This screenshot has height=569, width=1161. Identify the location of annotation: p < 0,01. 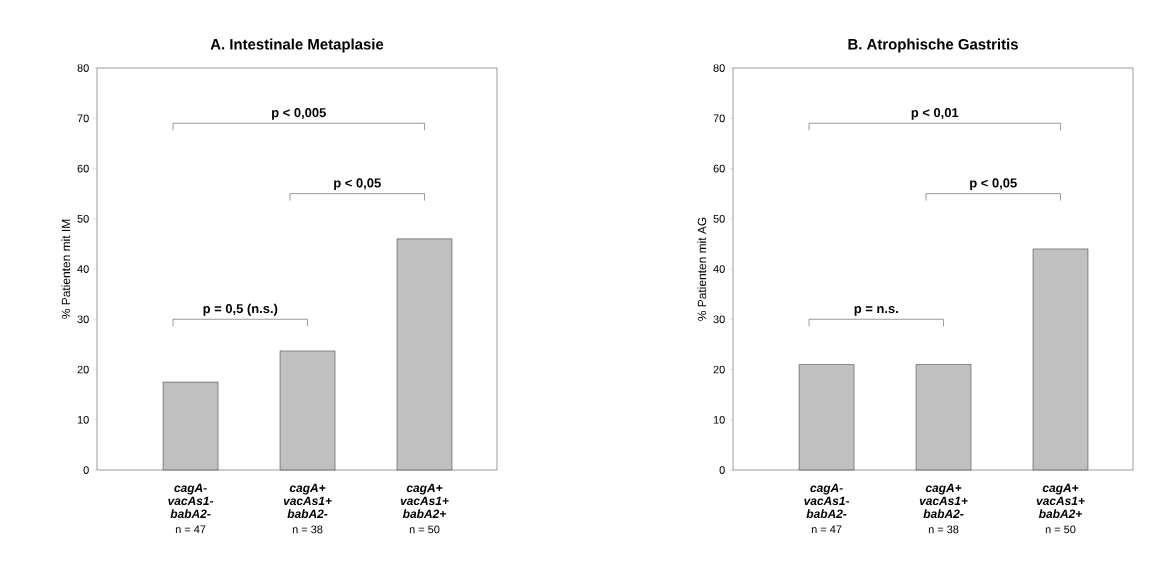
(935, 114).